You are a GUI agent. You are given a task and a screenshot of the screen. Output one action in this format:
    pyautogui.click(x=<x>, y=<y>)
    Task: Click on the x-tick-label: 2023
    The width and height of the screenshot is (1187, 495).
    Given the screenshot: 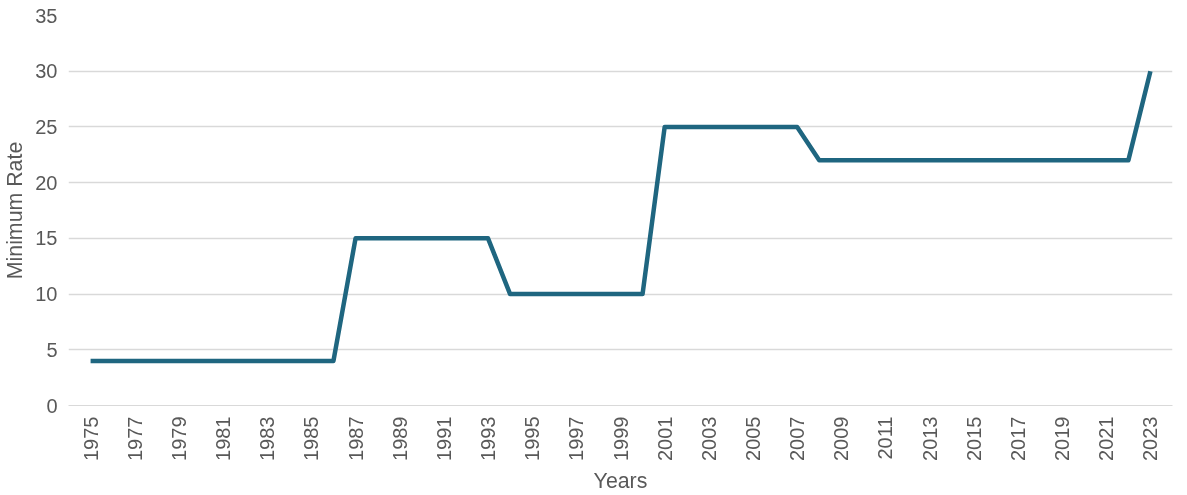 What is the action you would take?
    pyautogui.click(x=1150, y=438)
    